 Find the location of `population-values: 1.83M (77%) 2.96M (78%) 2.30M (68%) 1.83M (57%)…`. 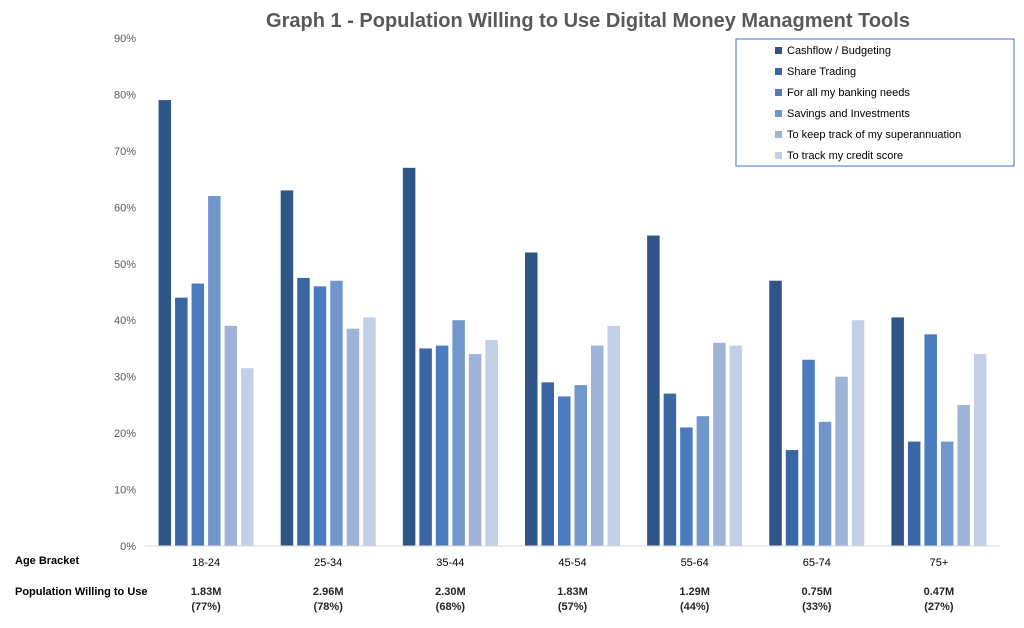

population-values: 1.83M (77%) 2.96M (78%) 2.30M (68%) 1.83M (57%)… is located at coordinates (572, 599).